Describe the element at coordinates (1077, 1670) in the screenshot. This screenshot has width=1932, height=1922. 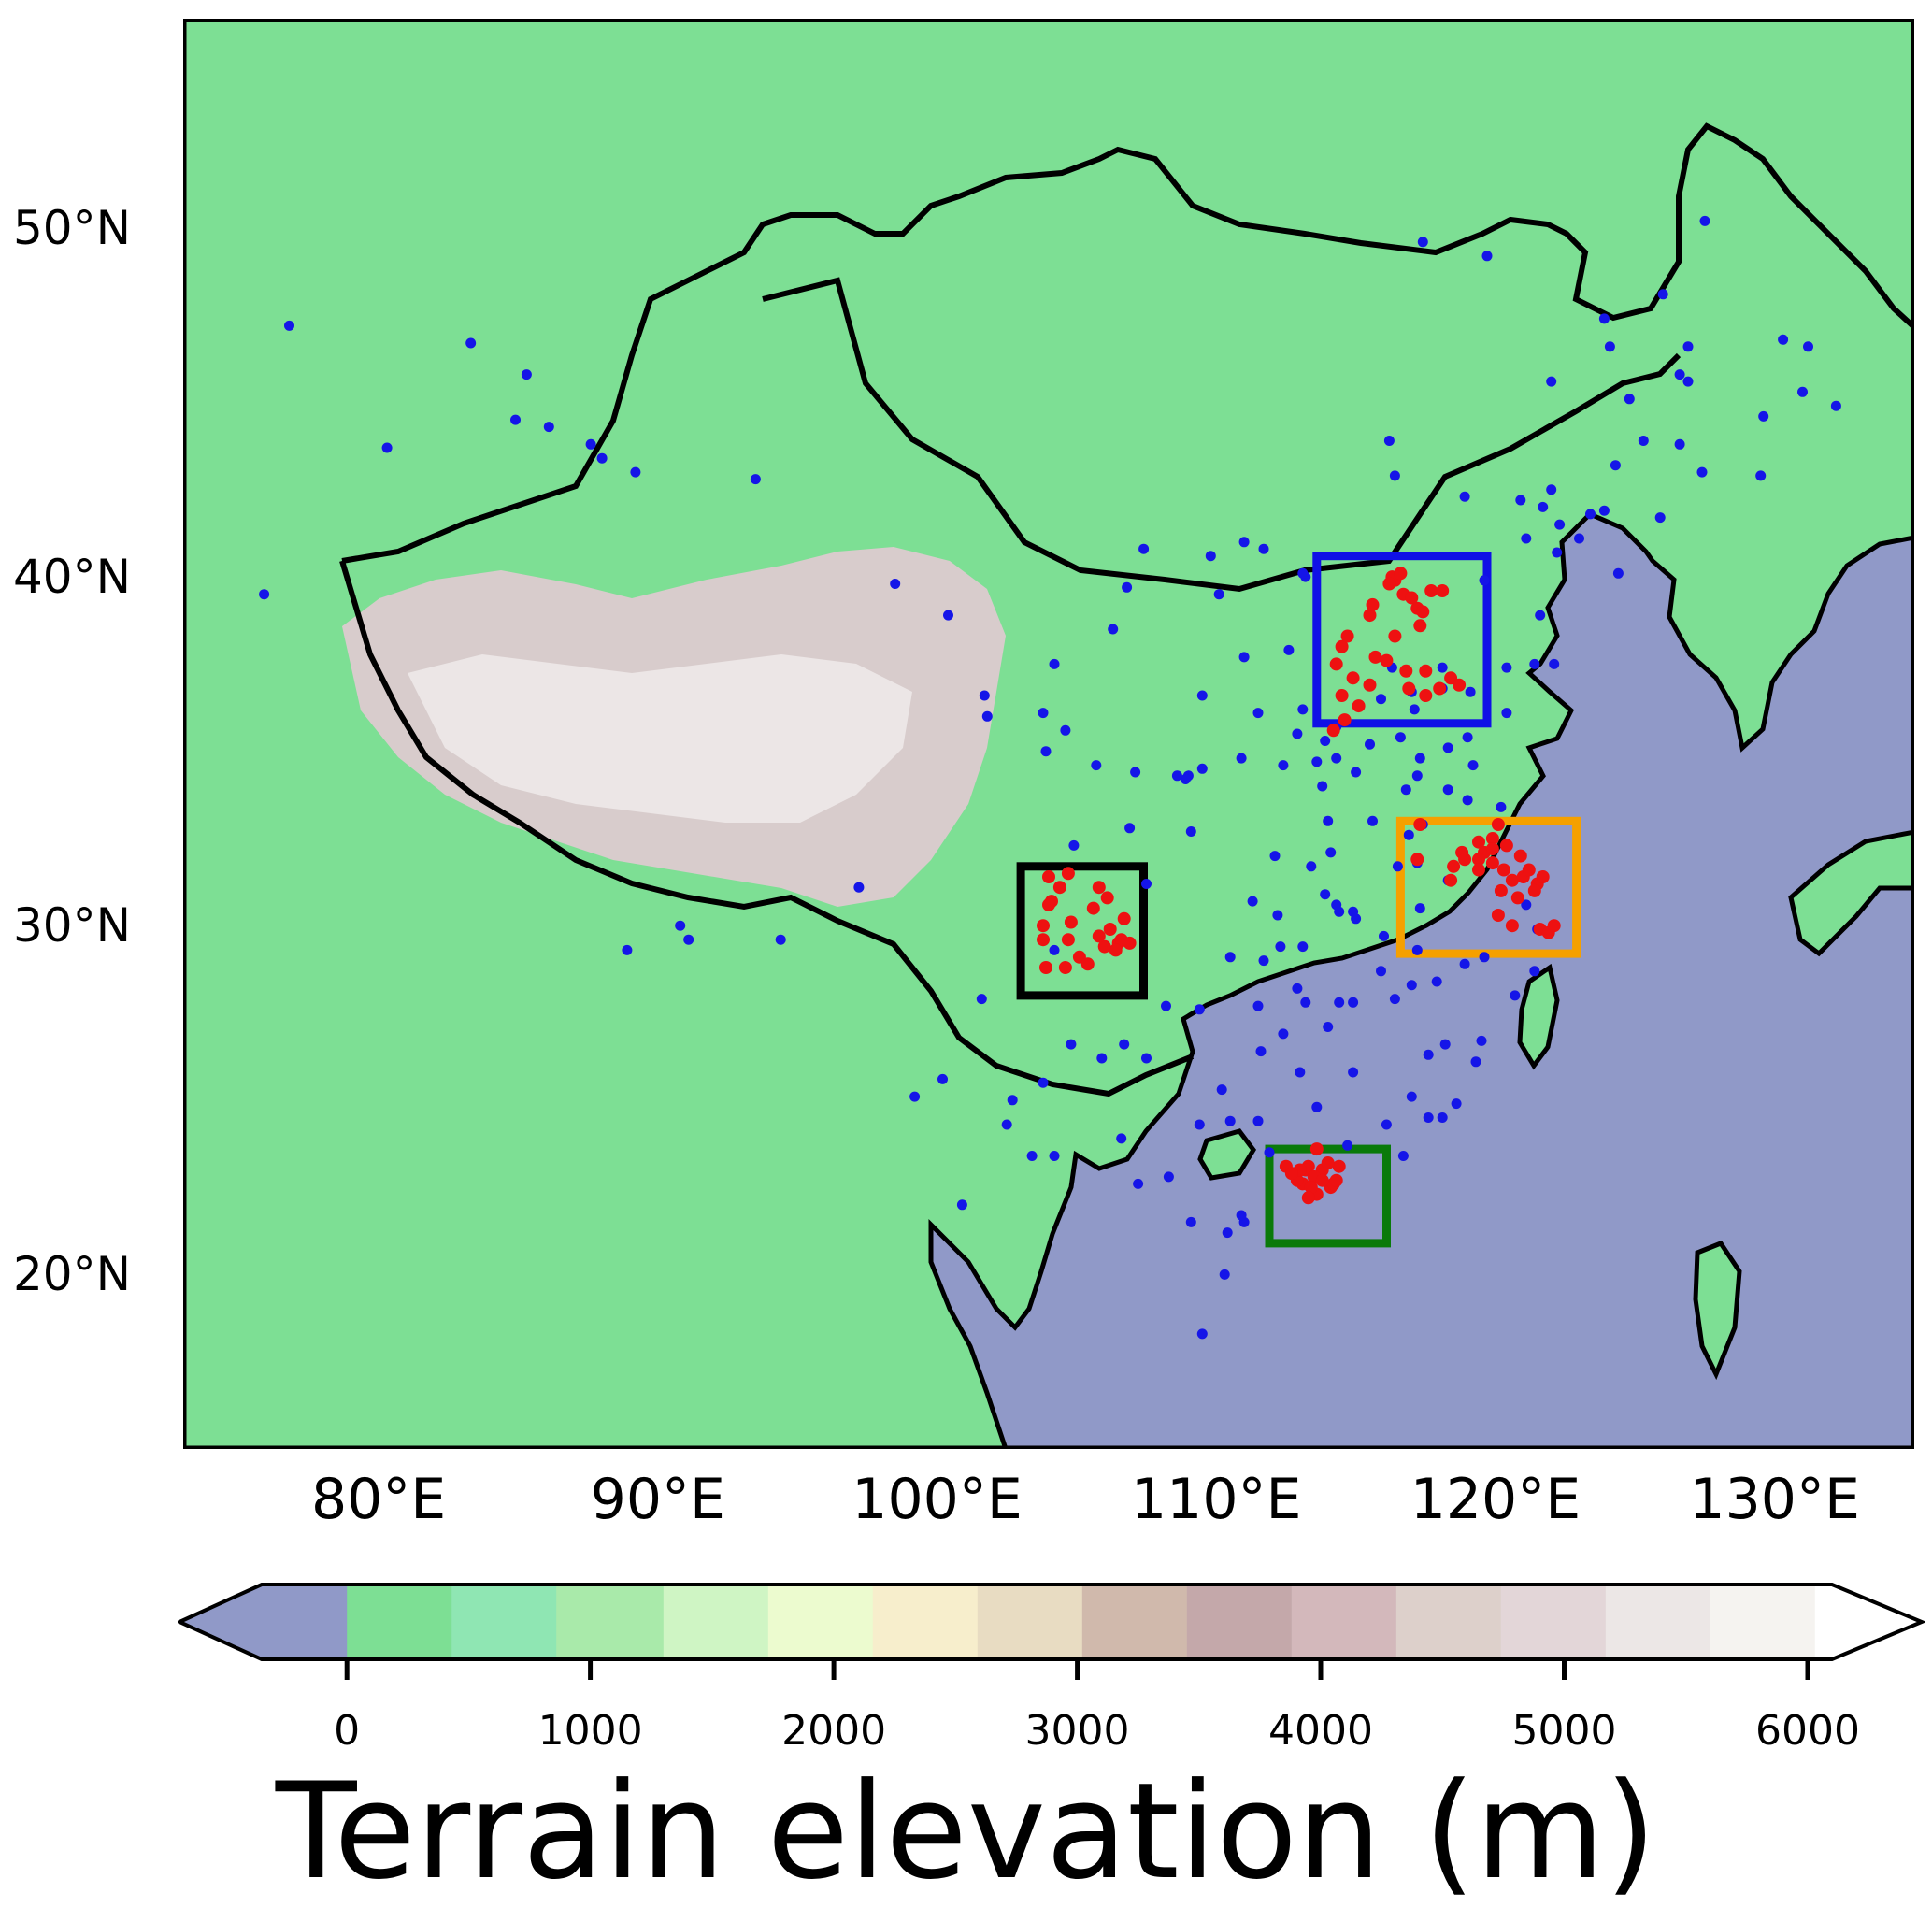
I see `colorbar-ticks` at that location.